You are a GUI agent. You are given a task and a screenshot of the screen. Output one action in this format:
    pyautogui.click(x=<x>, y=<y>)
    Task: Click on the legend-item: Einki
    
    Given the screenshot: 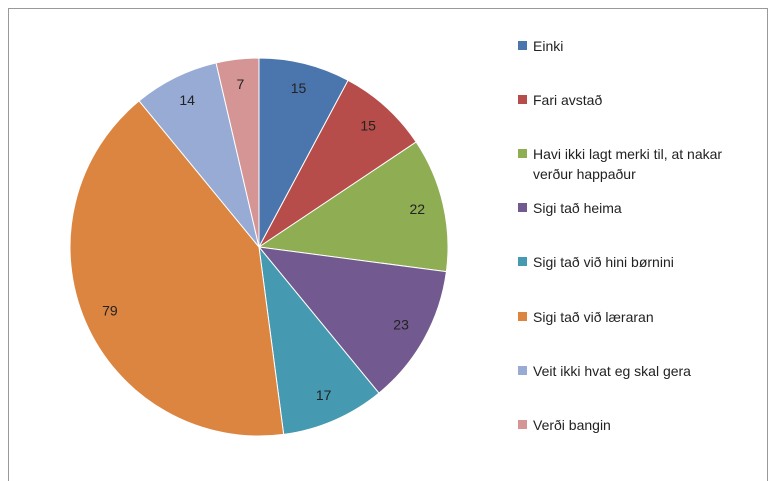 What is the action you would take?
    pyautogui.click(x=643, y=46)
    